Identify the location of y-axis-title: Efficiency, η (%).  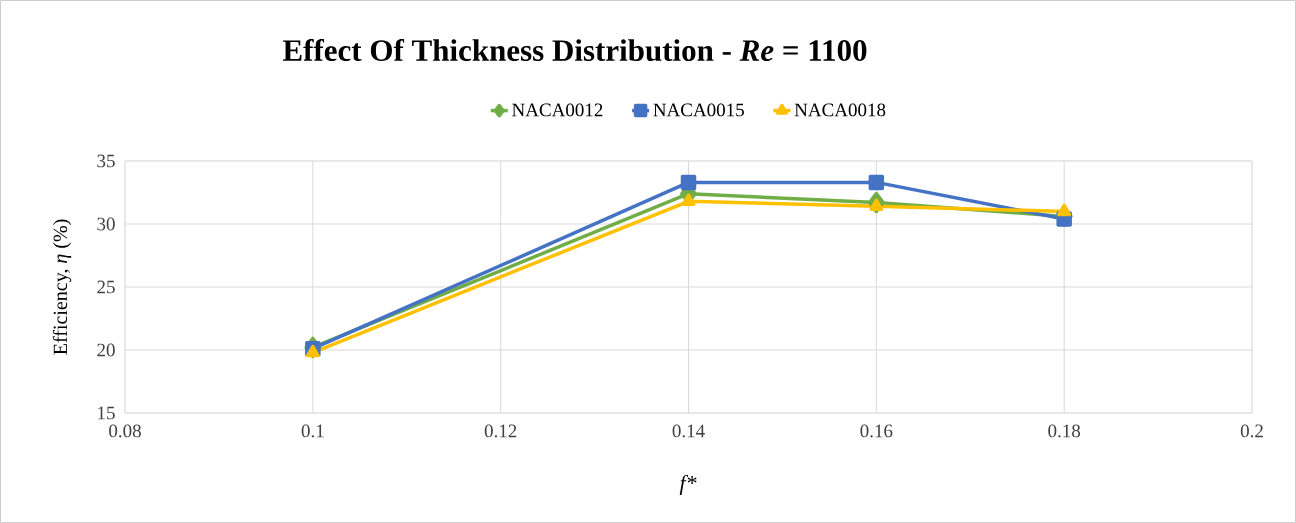
(62, 287).